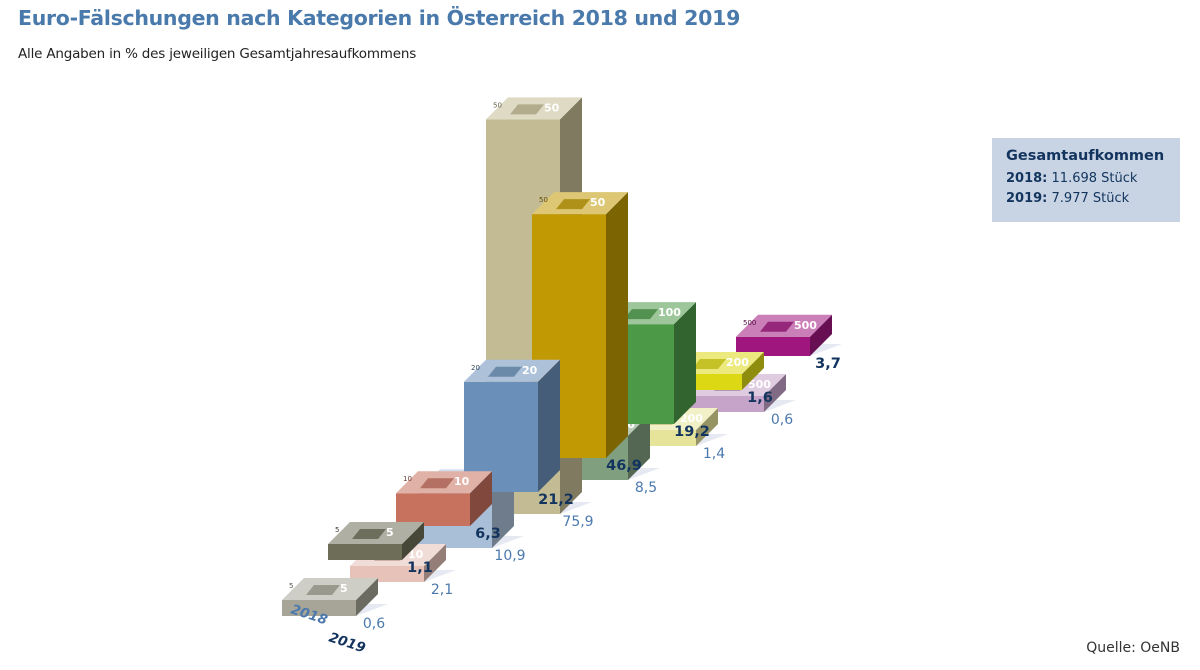 This screenshot has width=1200, height=670. What do you see at coordinates (691, 418) in the screenshot?
I see `banknote-denomination-2018-200: 200` at bounding box center [691, 418].